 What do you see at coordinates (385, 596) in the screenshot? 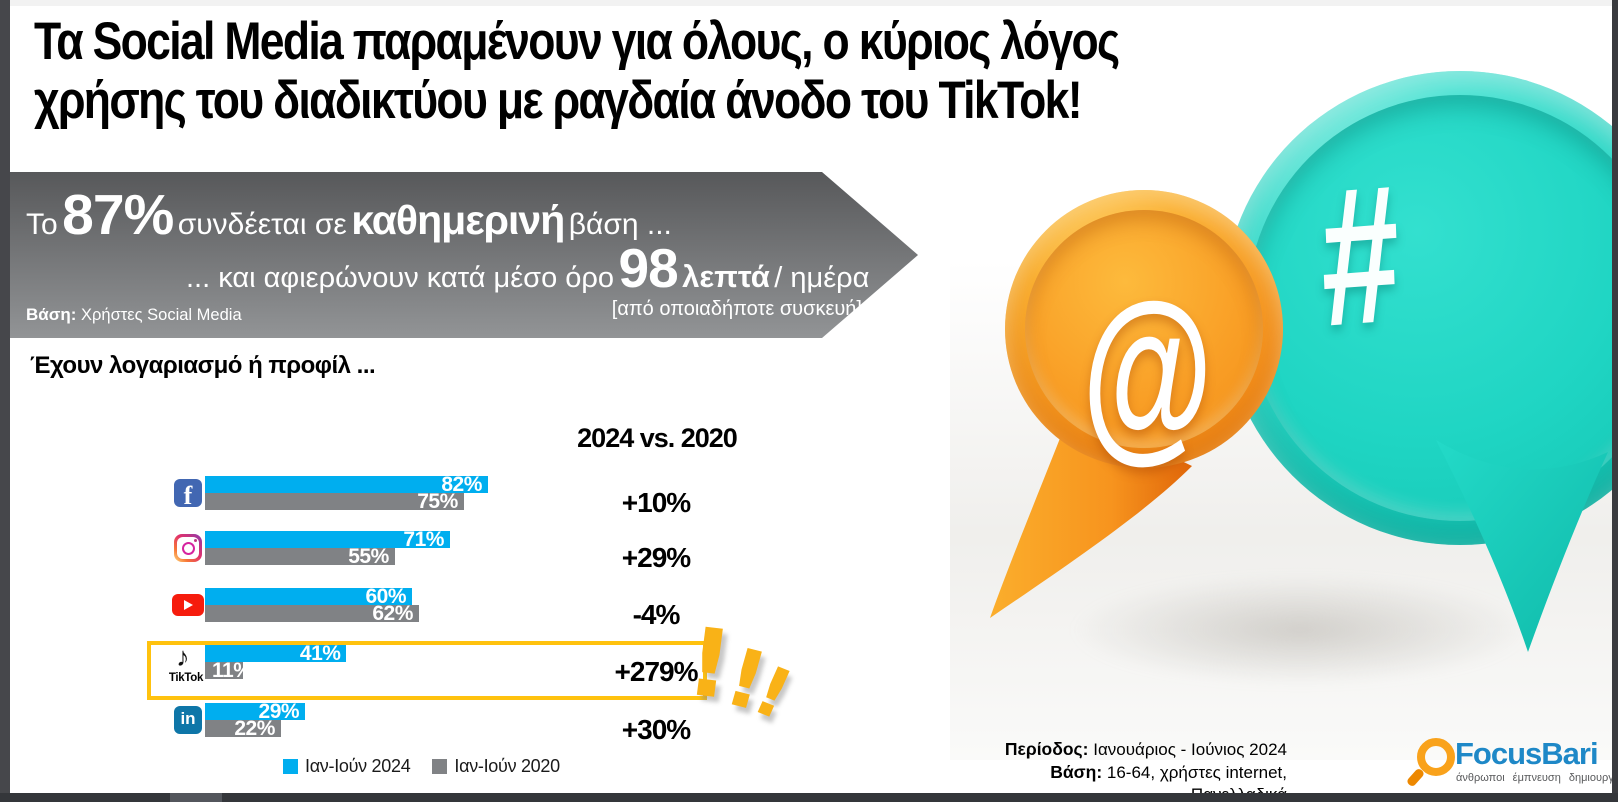
I see `youtube-value-2024: 60%` at bounding box center [385, 596].